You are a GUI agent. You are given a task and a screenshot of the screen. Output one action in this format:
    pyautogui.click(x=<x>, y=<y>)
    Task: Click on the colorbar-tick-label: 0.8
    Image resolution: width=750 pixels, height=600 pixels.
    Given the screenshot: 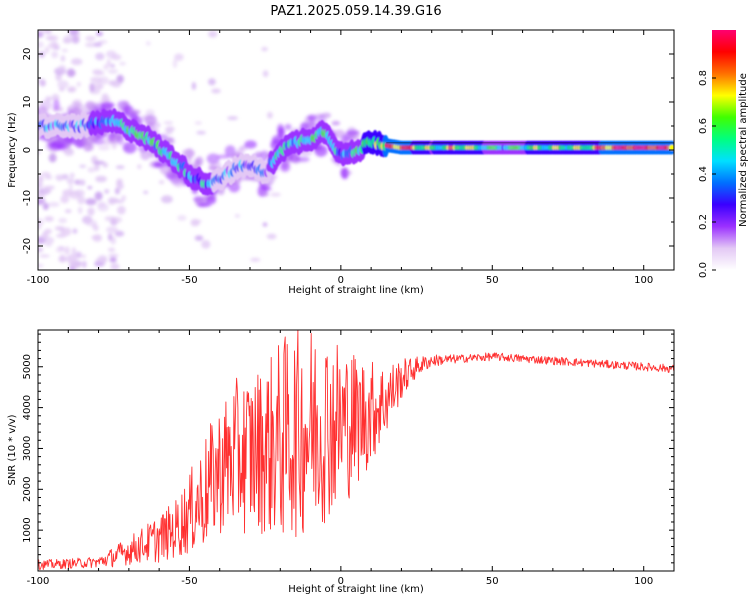 What is the action you would take?
    pyautogui.click(x=703, y=78)
    